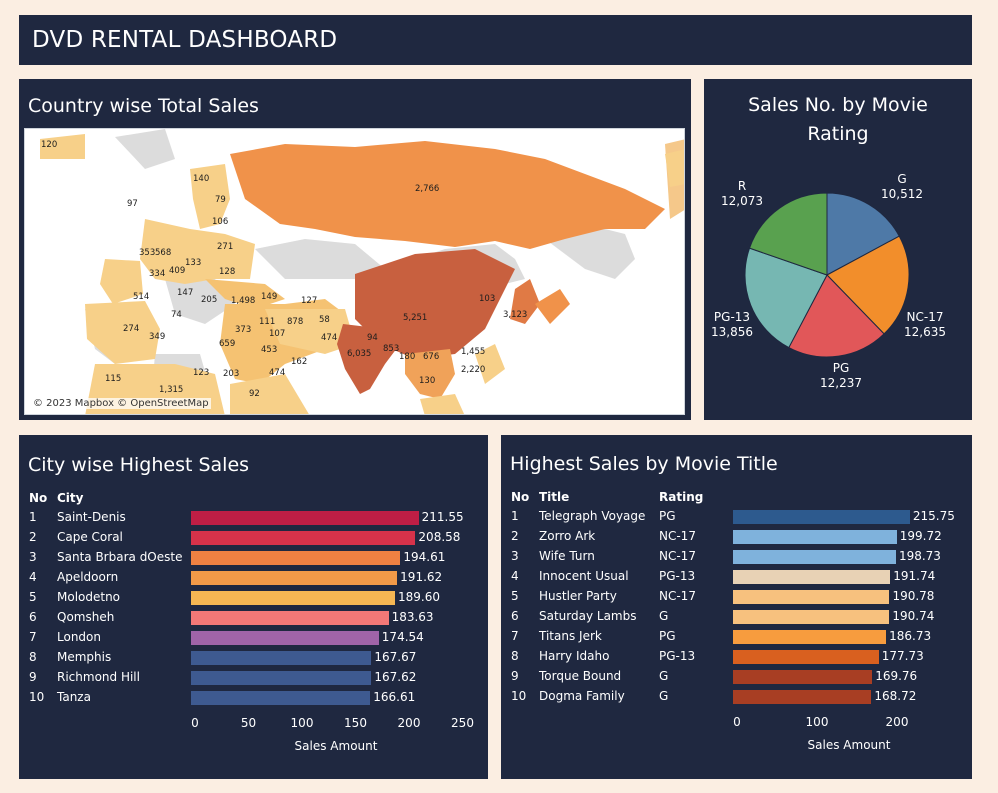  What do you see at coordinates (737, 722) in the screenshot?
I see `movie-axis-tick: 0` at bounding box center [737, 722].